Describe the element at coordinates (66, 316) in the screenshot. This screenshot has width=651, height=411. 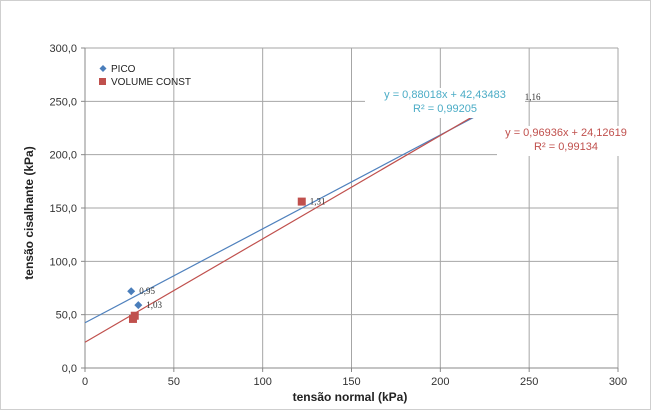
I see `y-tick-label: 50,0` at that location.